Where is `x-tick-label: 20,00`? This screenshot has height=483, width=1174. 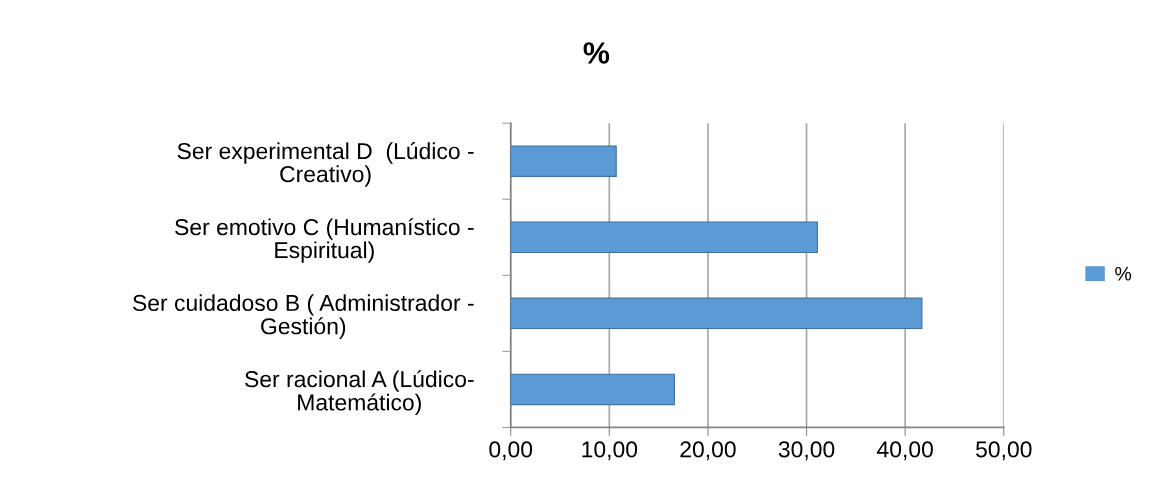
x-tick-label: 20,00 is located at coordinates (708, 451).